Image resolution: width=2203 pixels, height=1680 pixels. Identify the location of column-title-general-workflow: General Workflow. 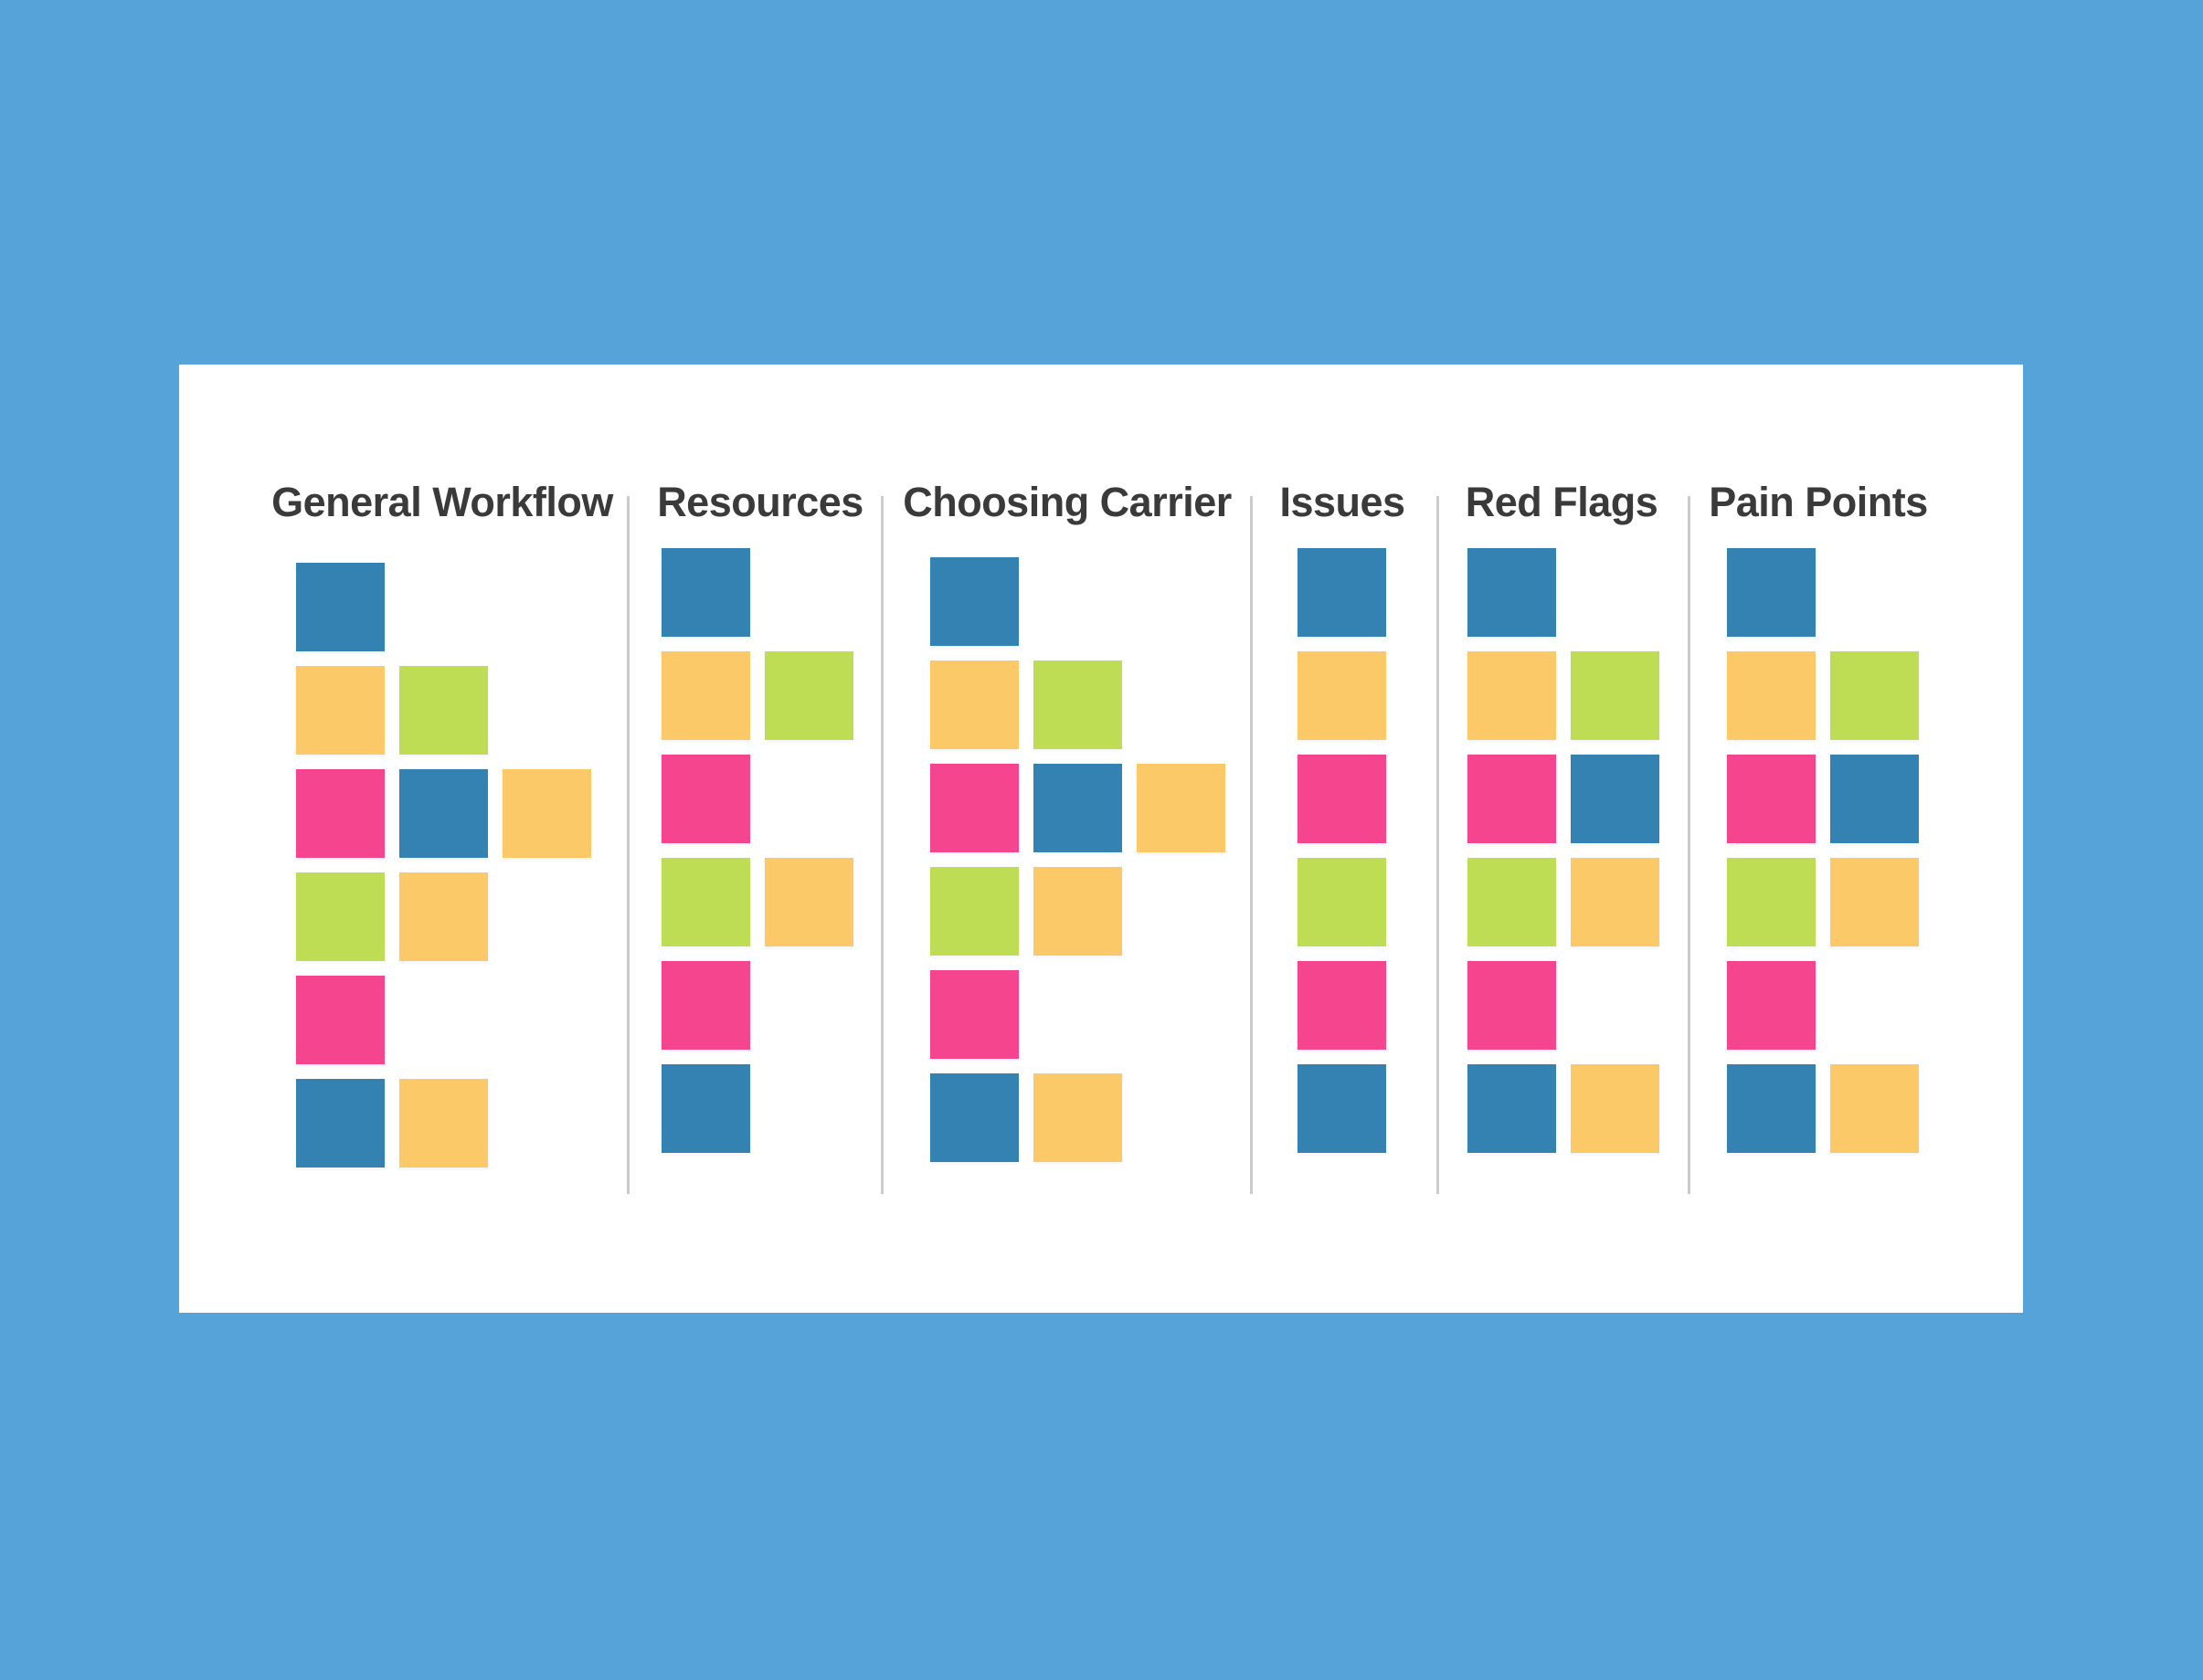
(442, 502).